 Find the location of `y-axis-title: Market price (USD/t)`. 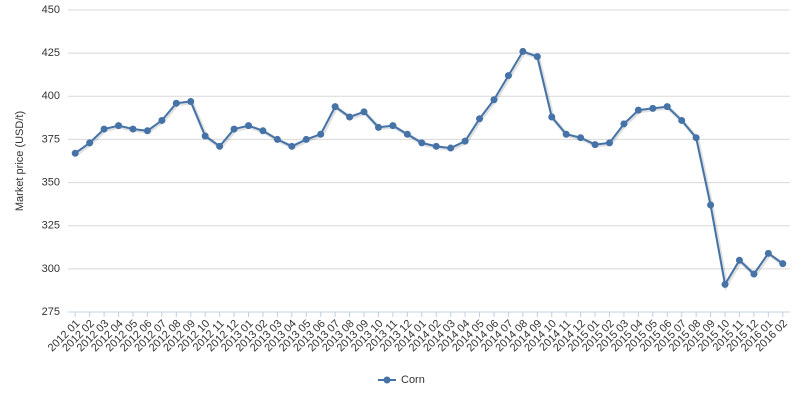

y-axis-title: Market price (USD/t) is located at coordinates (20, 161).